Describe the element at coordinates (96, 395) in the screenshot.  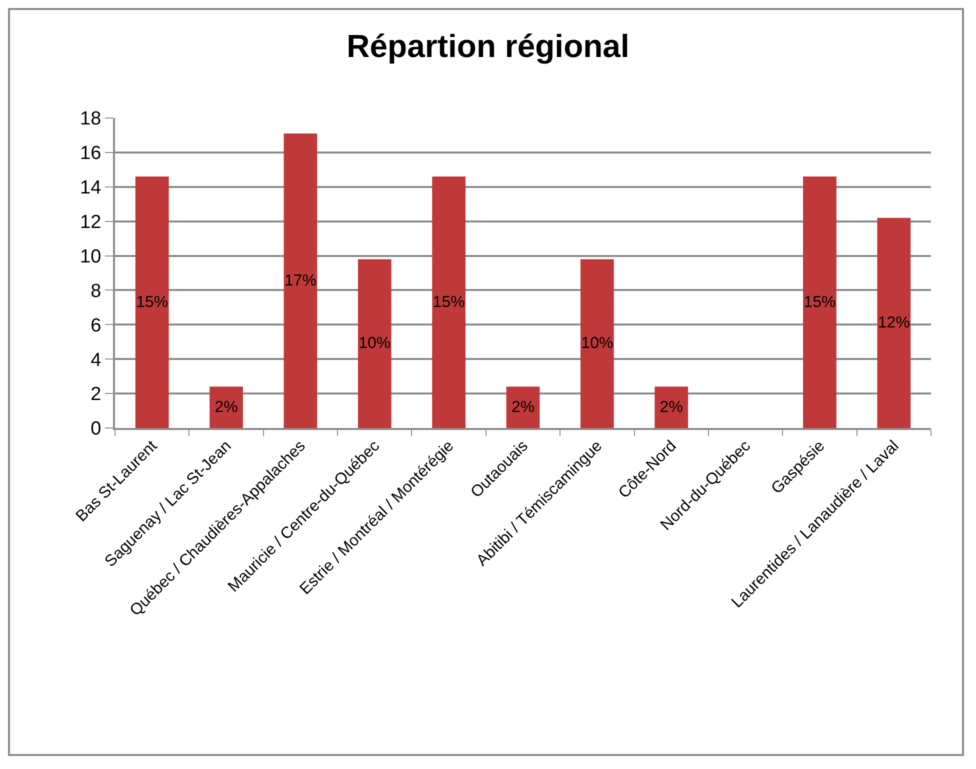
I see `y-tick-label: 2` at that location.